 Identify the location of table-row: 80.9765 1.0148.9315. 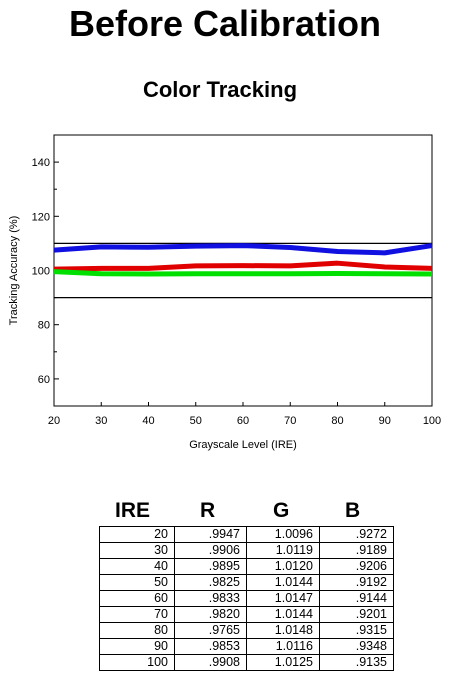
(246, 630).